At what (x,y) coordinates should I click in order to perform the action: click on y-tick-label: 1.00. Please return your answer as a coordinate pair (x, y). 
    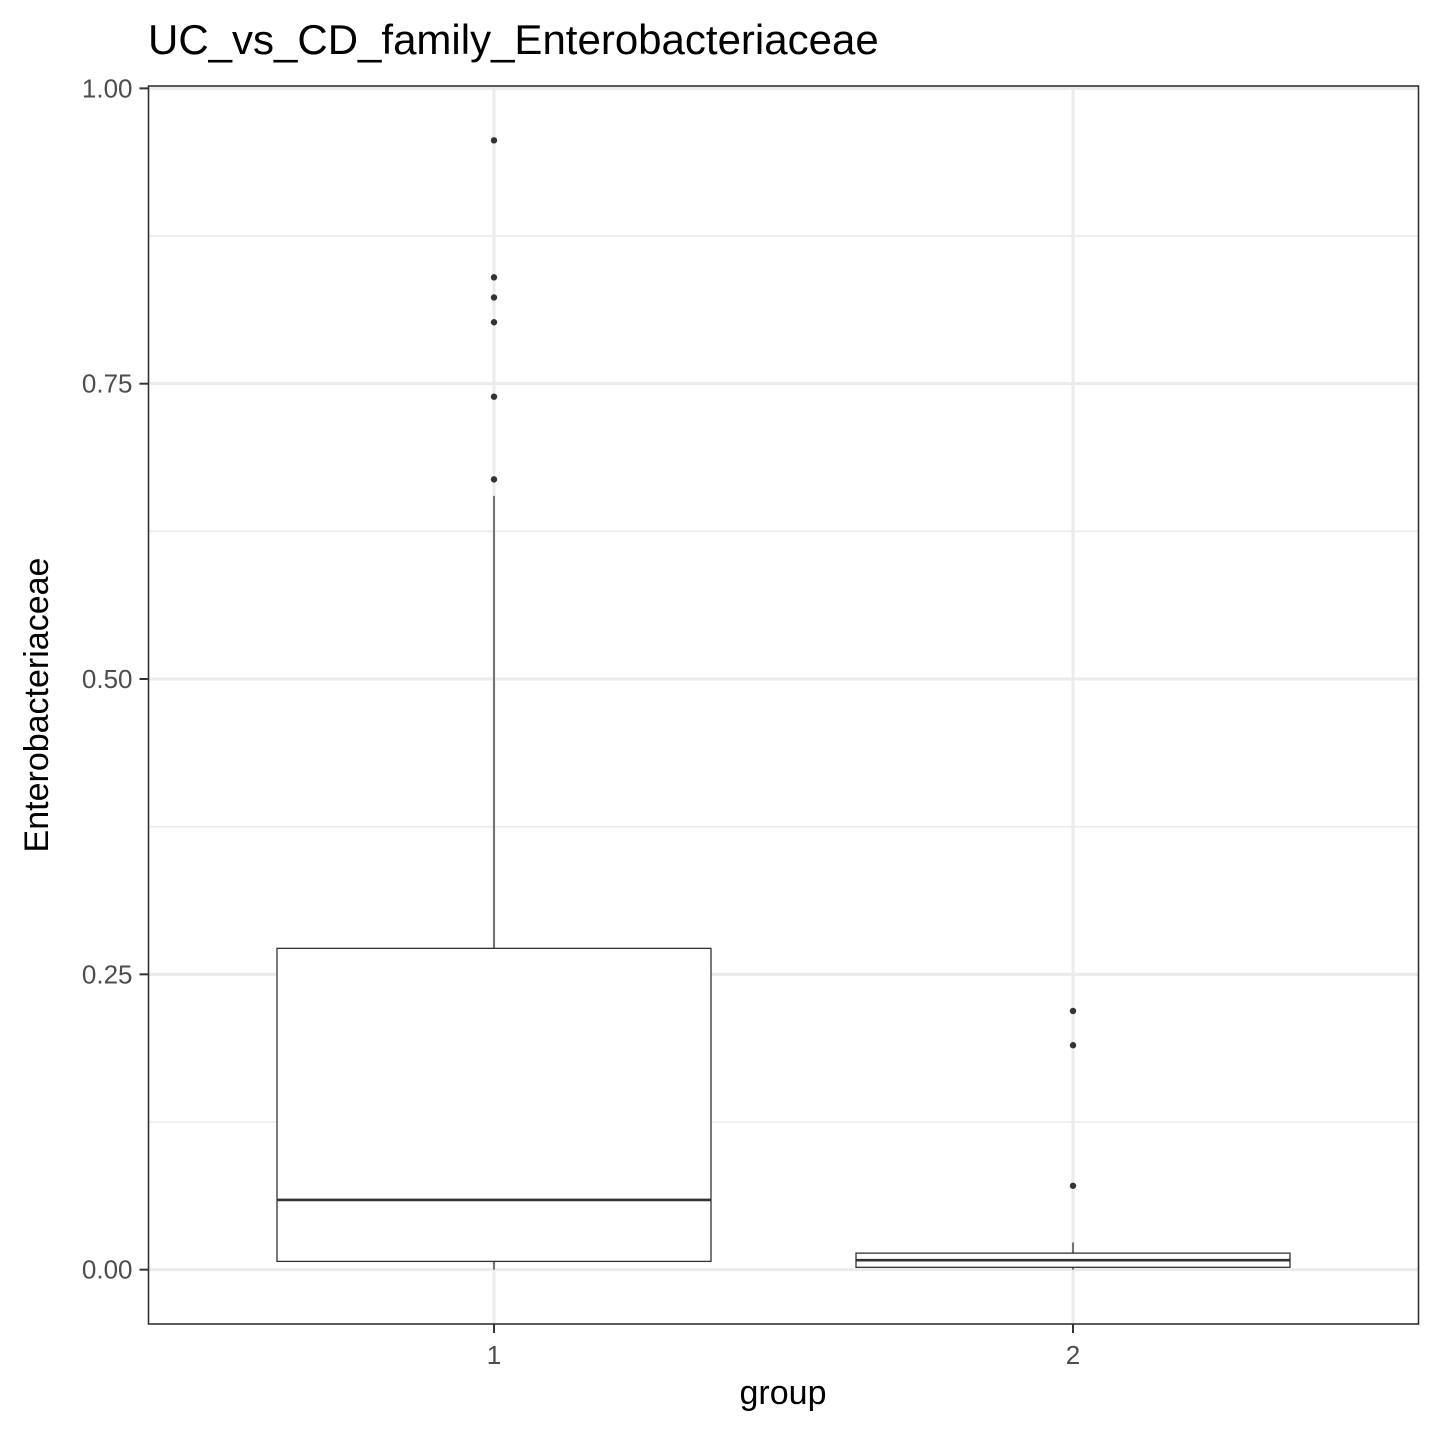
    Looking at the image, I should click on (107, 88).